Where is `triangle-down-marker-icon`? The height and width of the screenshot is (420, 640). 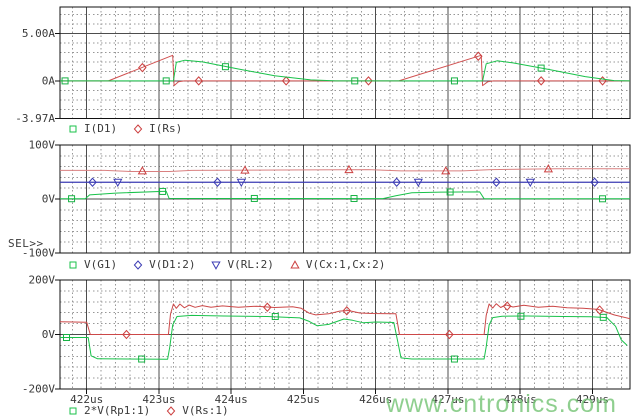
triangle-down-marker-icon is located at coordinates (216, 265).